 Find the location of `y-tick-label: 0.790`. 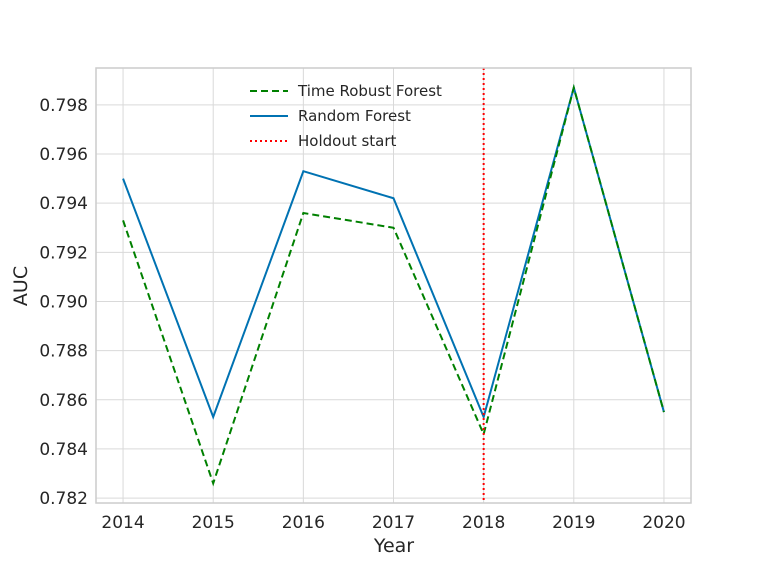

y-tick-label: 0.790 is located at coordinates (63, 302).